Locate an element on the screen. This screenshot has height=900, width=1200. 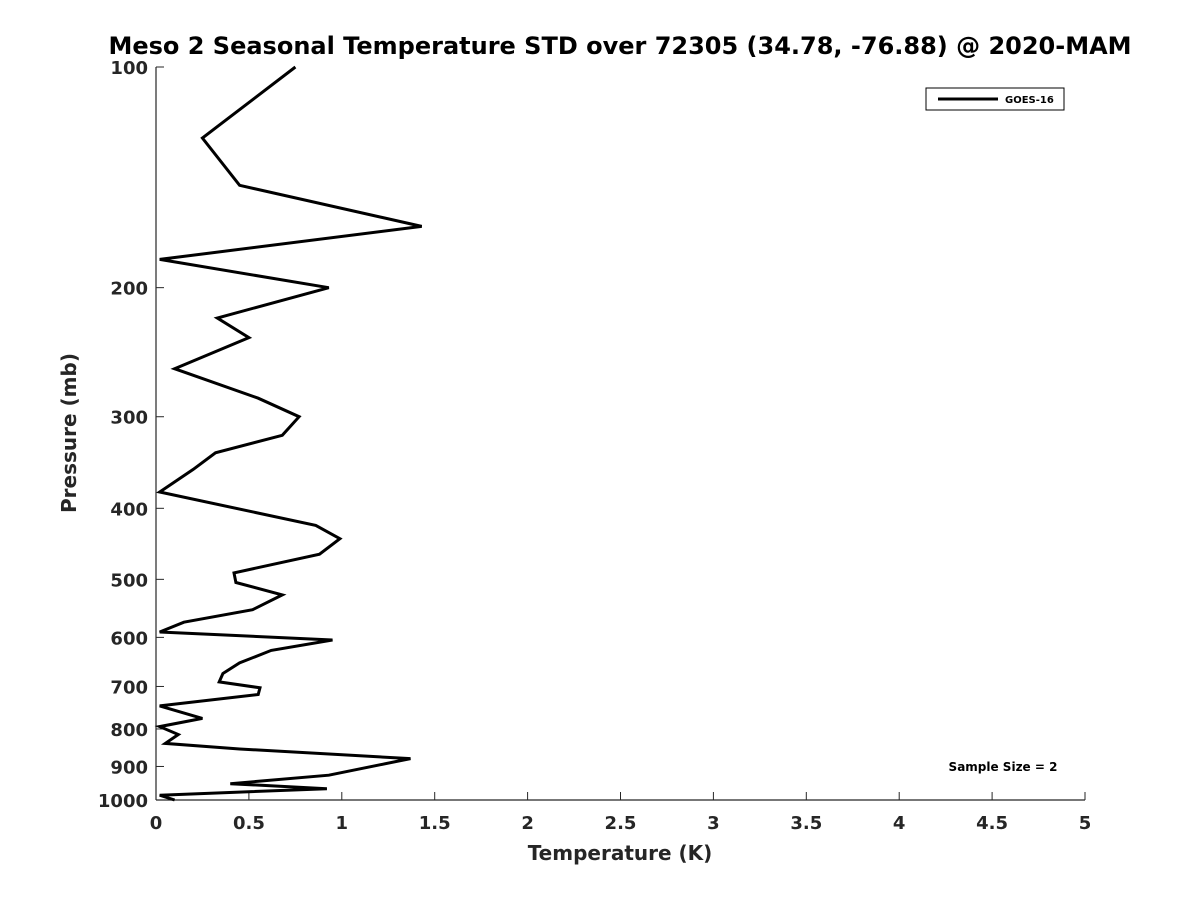
x-tick-label: 3 is located at coordinates (713, 823).